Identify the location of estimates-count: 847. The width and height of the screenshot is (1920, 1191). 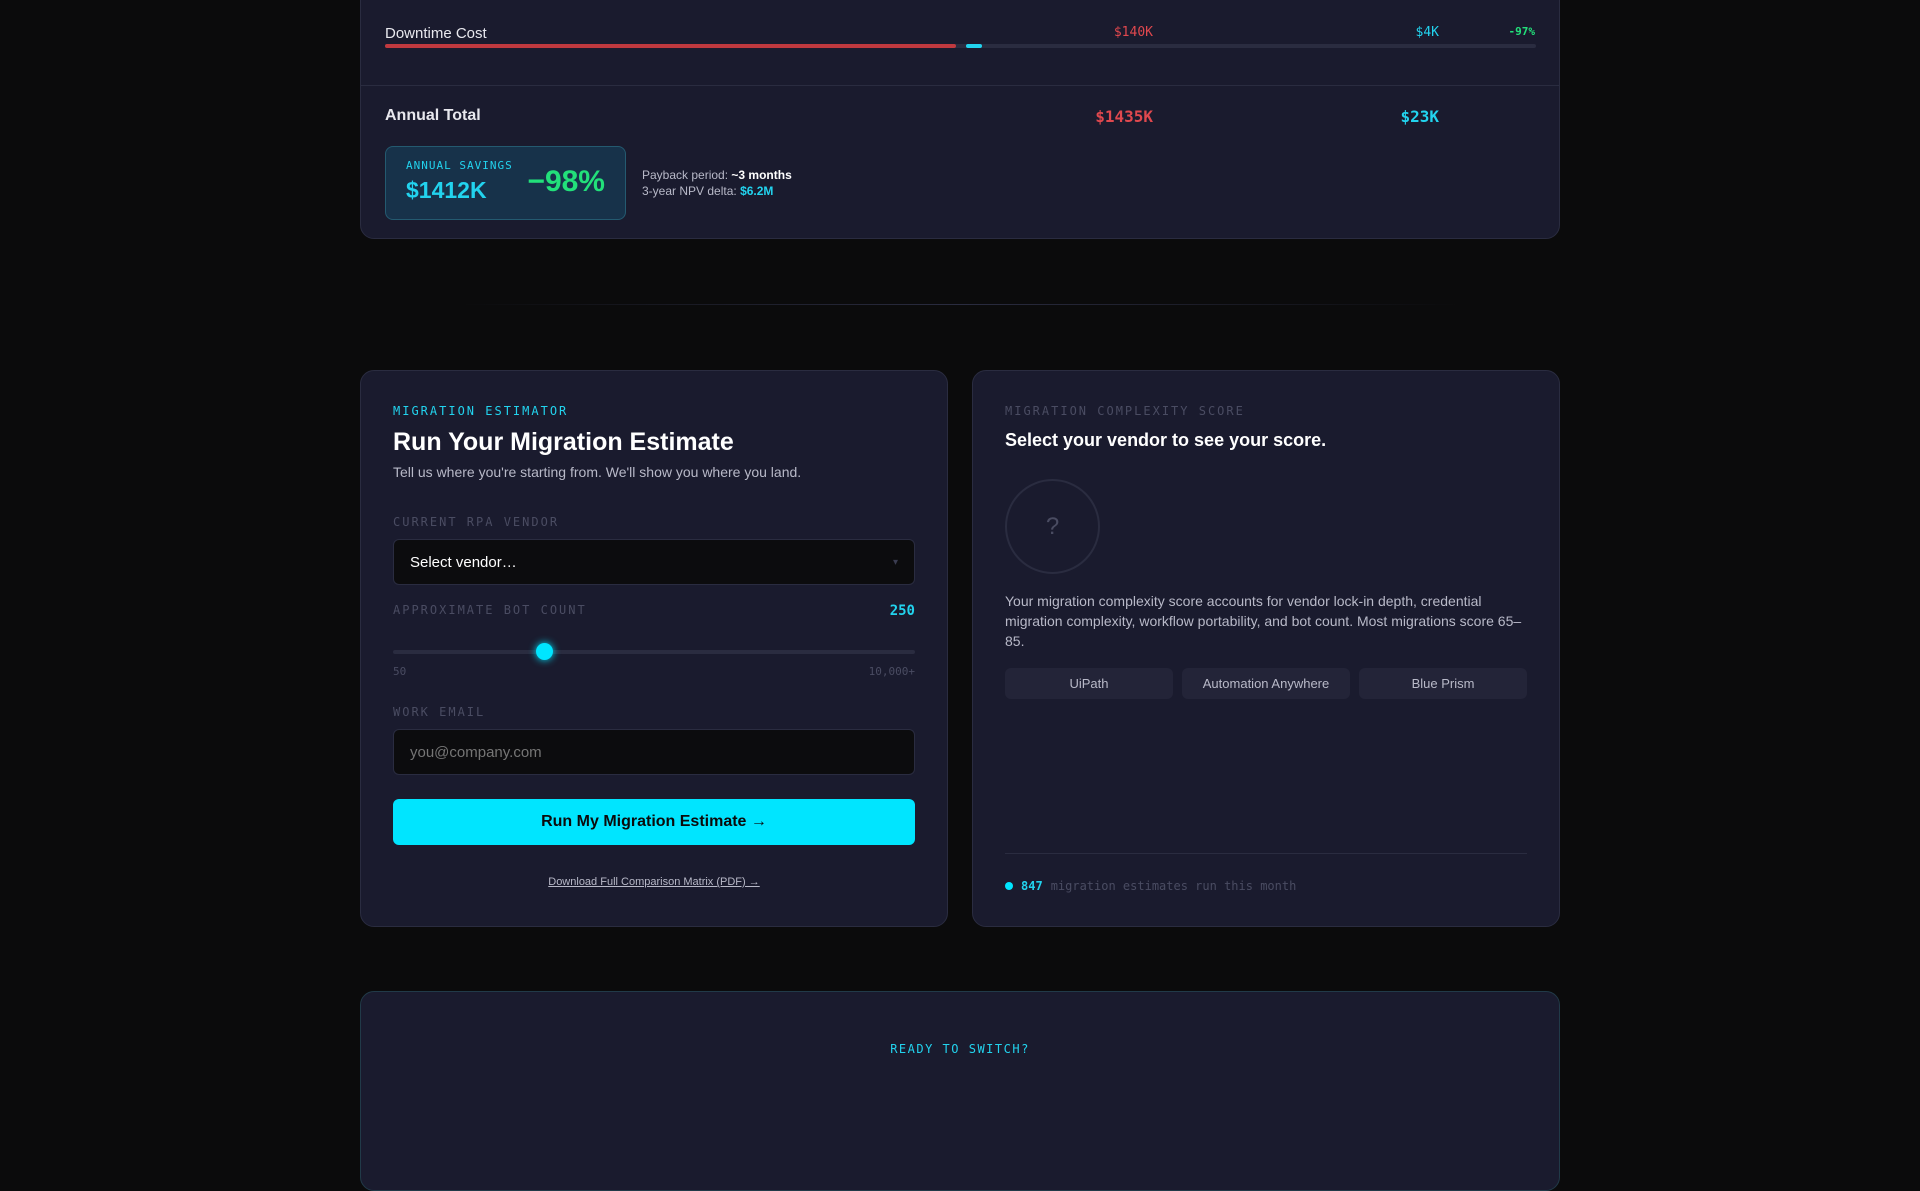
(1032, 886).